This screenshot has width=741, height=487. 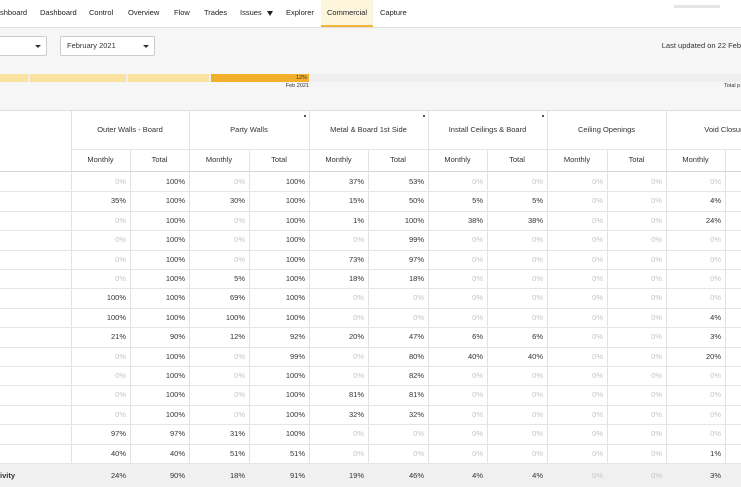 I want to click on project-dropdown, so click(x=23, y=46).